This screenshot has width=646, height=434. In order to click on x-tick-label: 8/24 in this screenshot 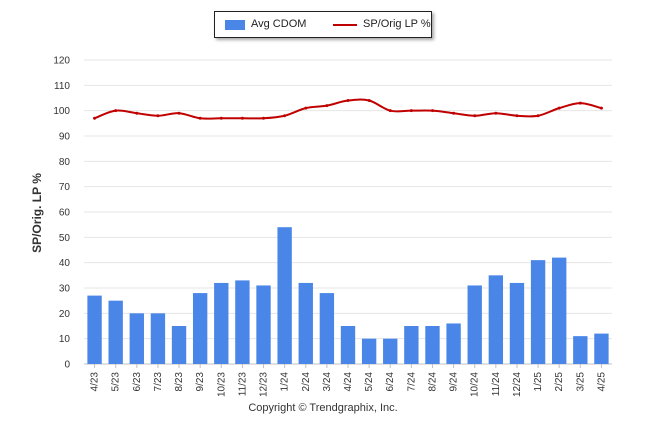, I will do `click(432, 382)`.